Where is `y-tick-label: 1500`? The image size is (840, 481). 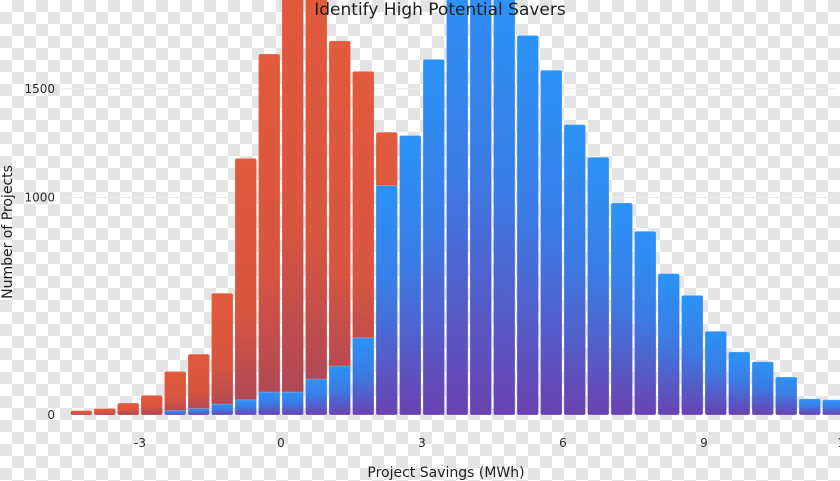
y-tick-label: 1500 is located at coordinates (39, 89).